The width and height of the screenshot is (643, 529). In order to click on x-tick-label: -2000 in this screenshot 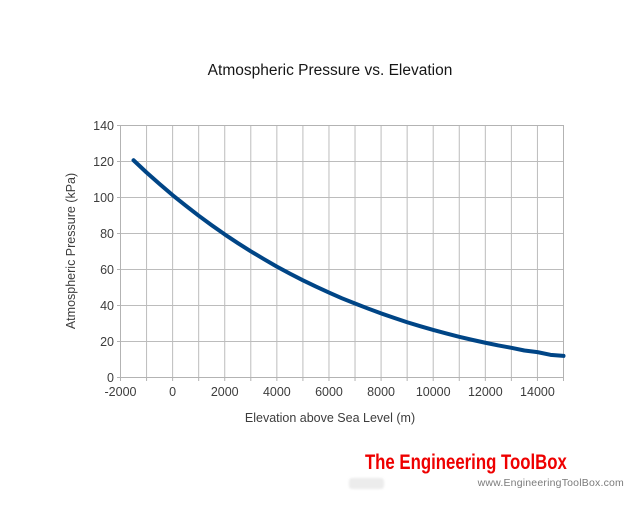, I will do `click(121, 392)`.